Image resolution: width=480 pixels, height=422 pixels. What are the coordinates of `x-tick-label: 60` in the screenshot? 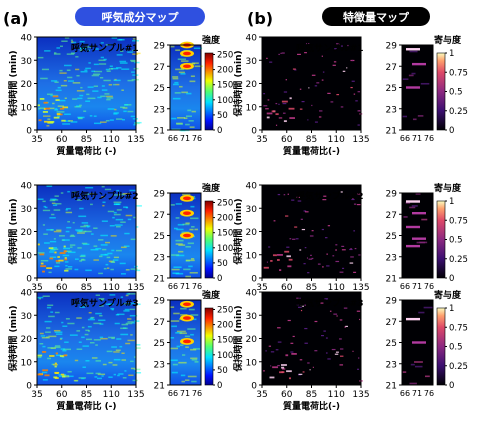 It's located at (287, 140).